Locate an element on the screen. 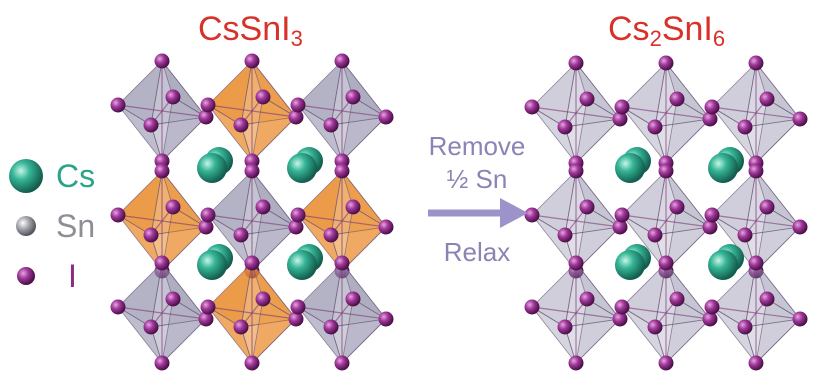  step-half-sn-label: ½ Sn is located at coordinates (477, 179).